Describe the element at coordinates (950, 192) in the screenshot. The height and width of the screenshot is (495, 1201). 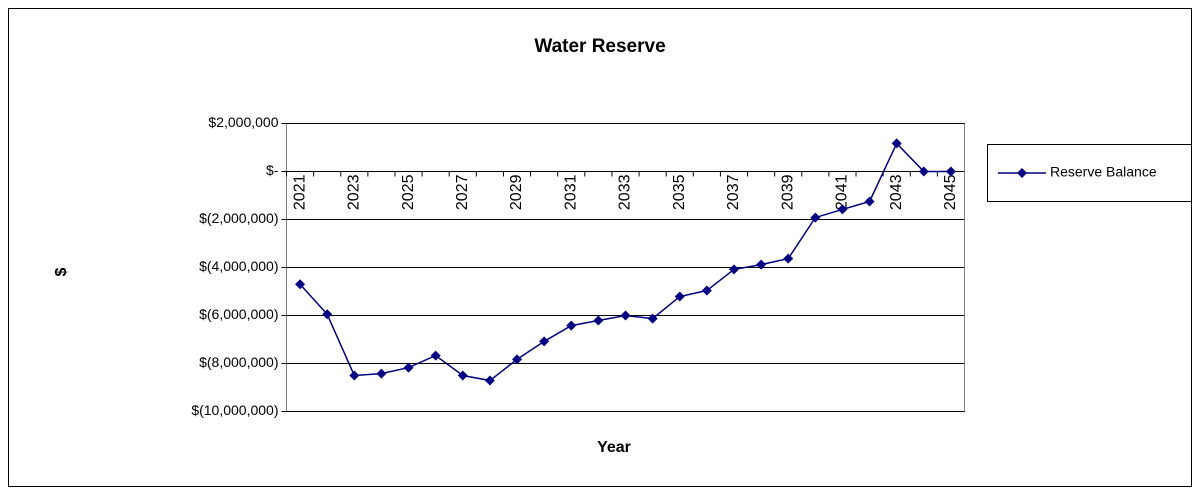
I see `x-tick-label: 2045` at that location.